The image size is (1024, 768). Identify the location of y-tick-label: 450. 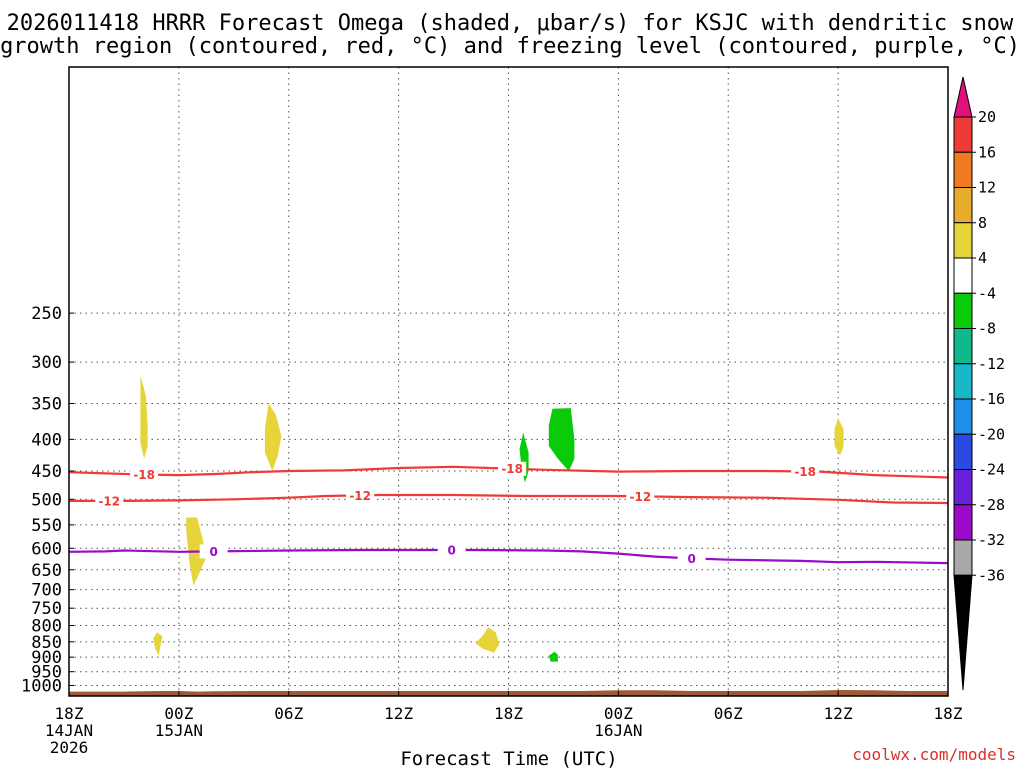
(46, 472).